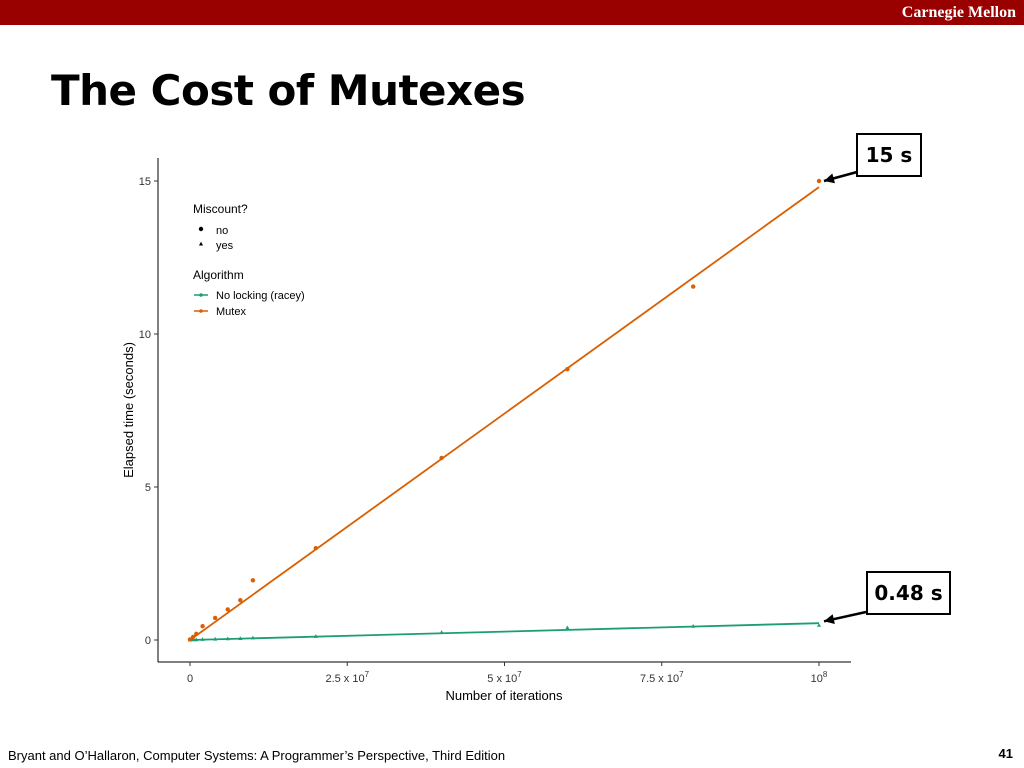  Describe the element at coordinates (220, 209) in the screenshot. I see `legend-shape-title: Miscount?` at that location.